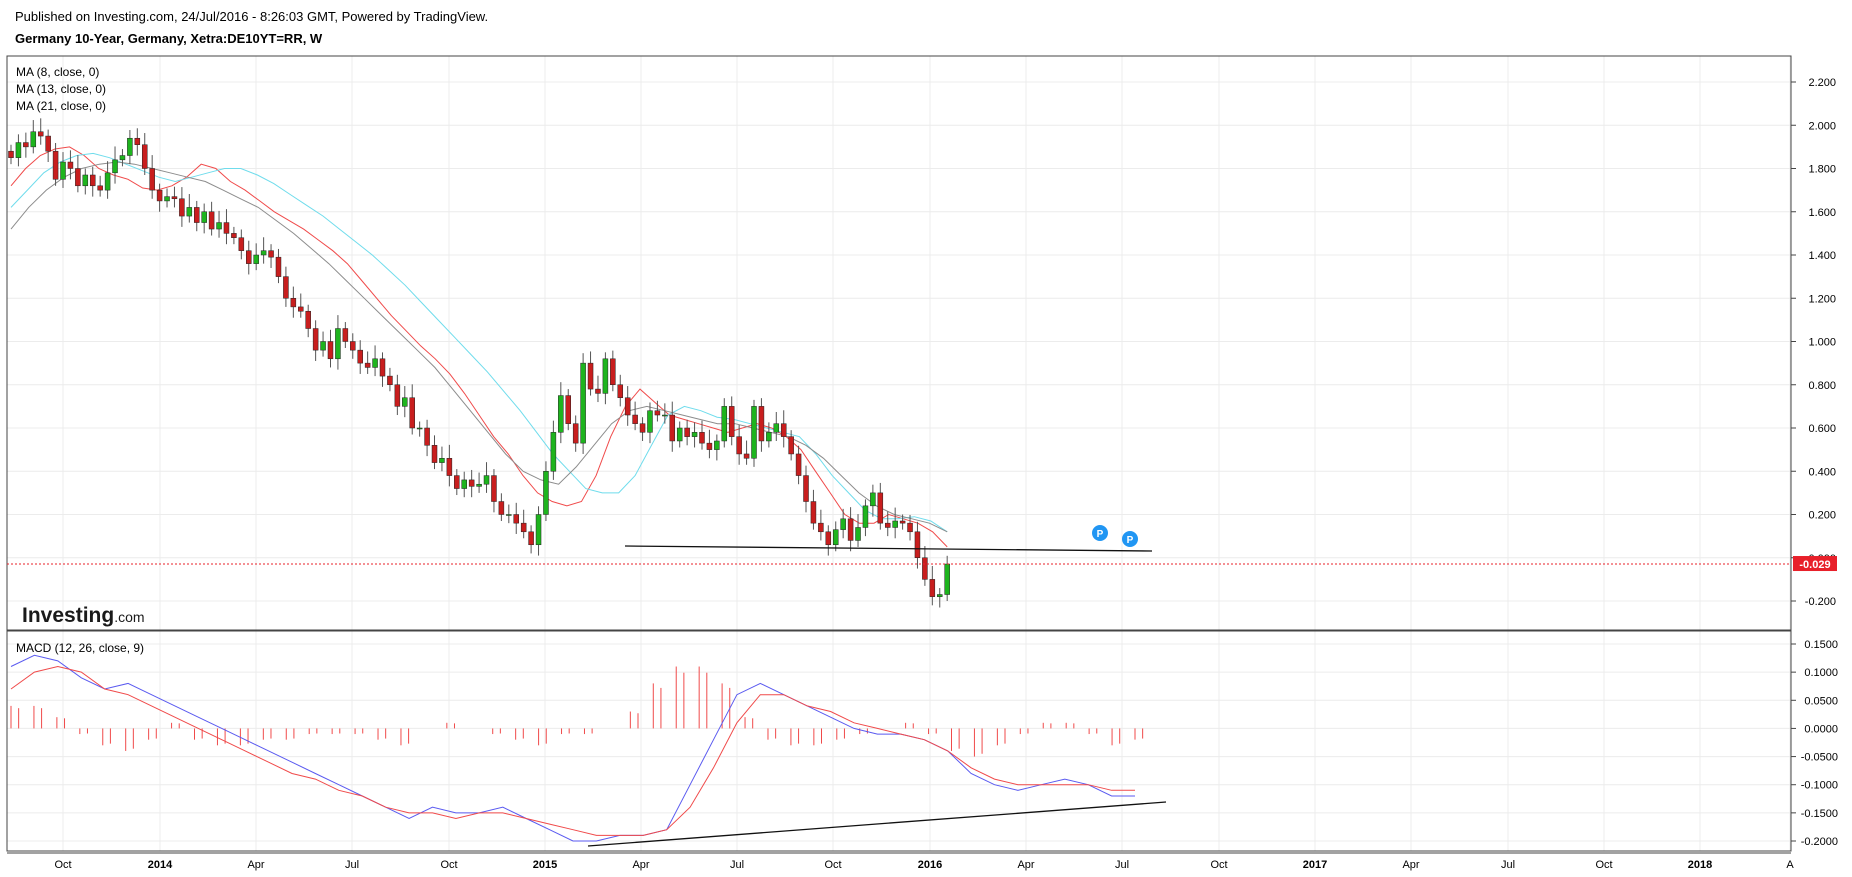 The width and height of the screenshot is (1852, 877). I want to click on logo-suffix: .com, so click(129, 617).